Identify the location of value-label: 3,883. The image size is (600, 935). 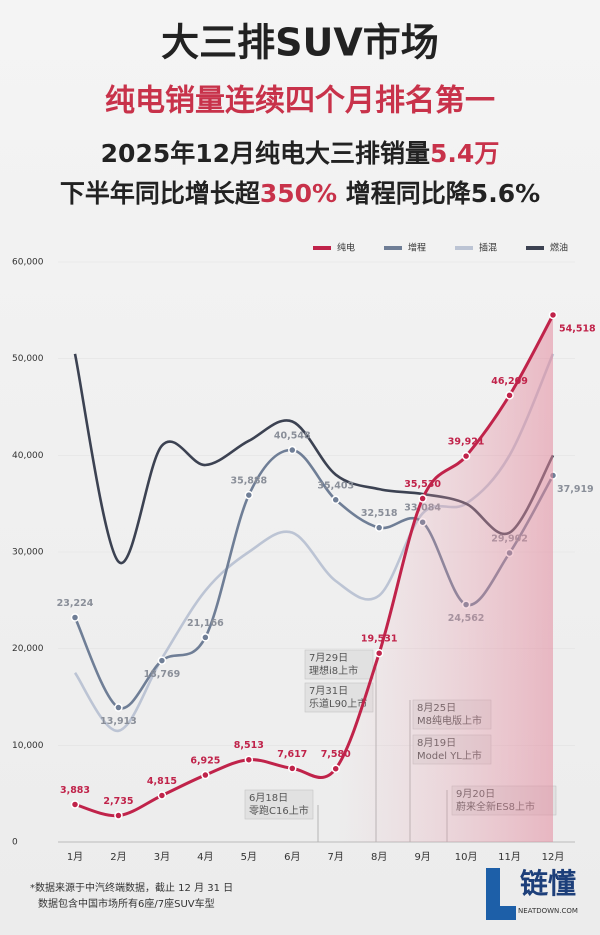
(75, 790).